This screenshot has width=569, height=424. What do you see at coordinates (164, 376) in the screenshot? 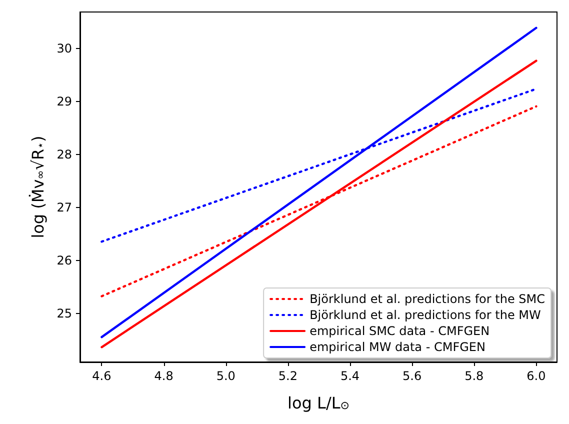
I see `x-tick-label: 4.8` at bounding box center [164, 376].